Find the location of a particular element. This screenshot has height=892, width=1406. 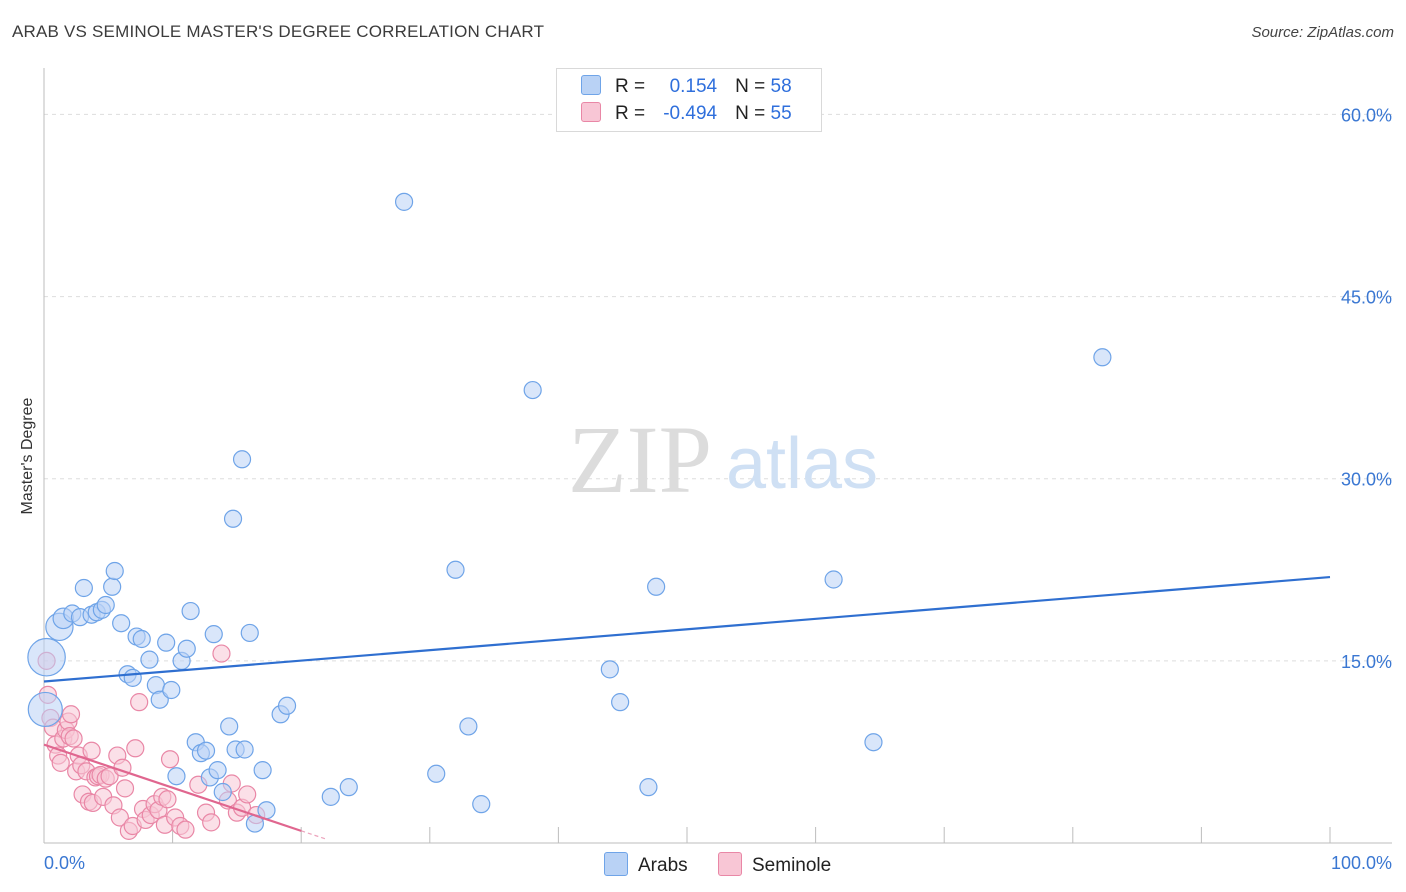

watermark-atlas: atlas is located at coordinates (802, 464).